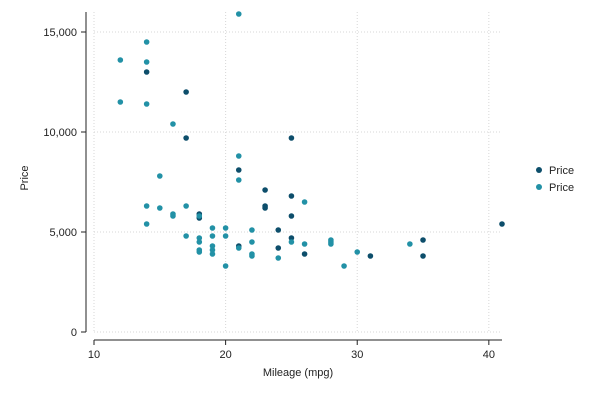 This screenshot has height=400, width=600. I want to click on x-tick-label: 30, so click(357, 355).